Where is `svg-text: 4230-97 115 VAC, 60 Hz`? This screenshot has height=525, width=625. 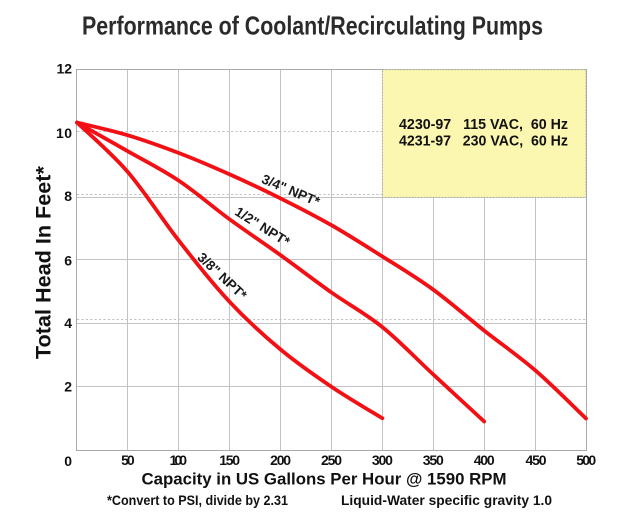 svg-text: 4230-97 115 VAC, 60 Hz is located at coordinates (483, 125).